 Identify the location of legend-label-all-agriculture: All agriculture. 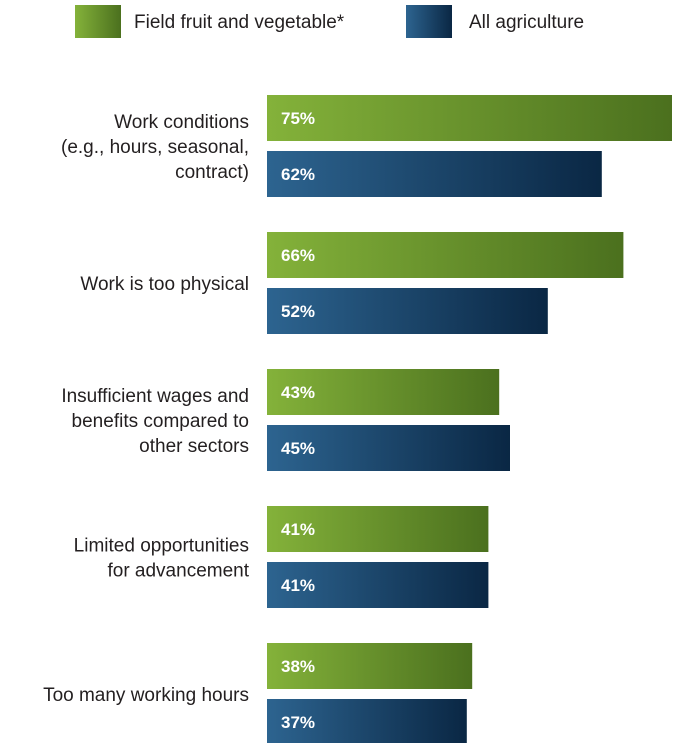
(526, 22).